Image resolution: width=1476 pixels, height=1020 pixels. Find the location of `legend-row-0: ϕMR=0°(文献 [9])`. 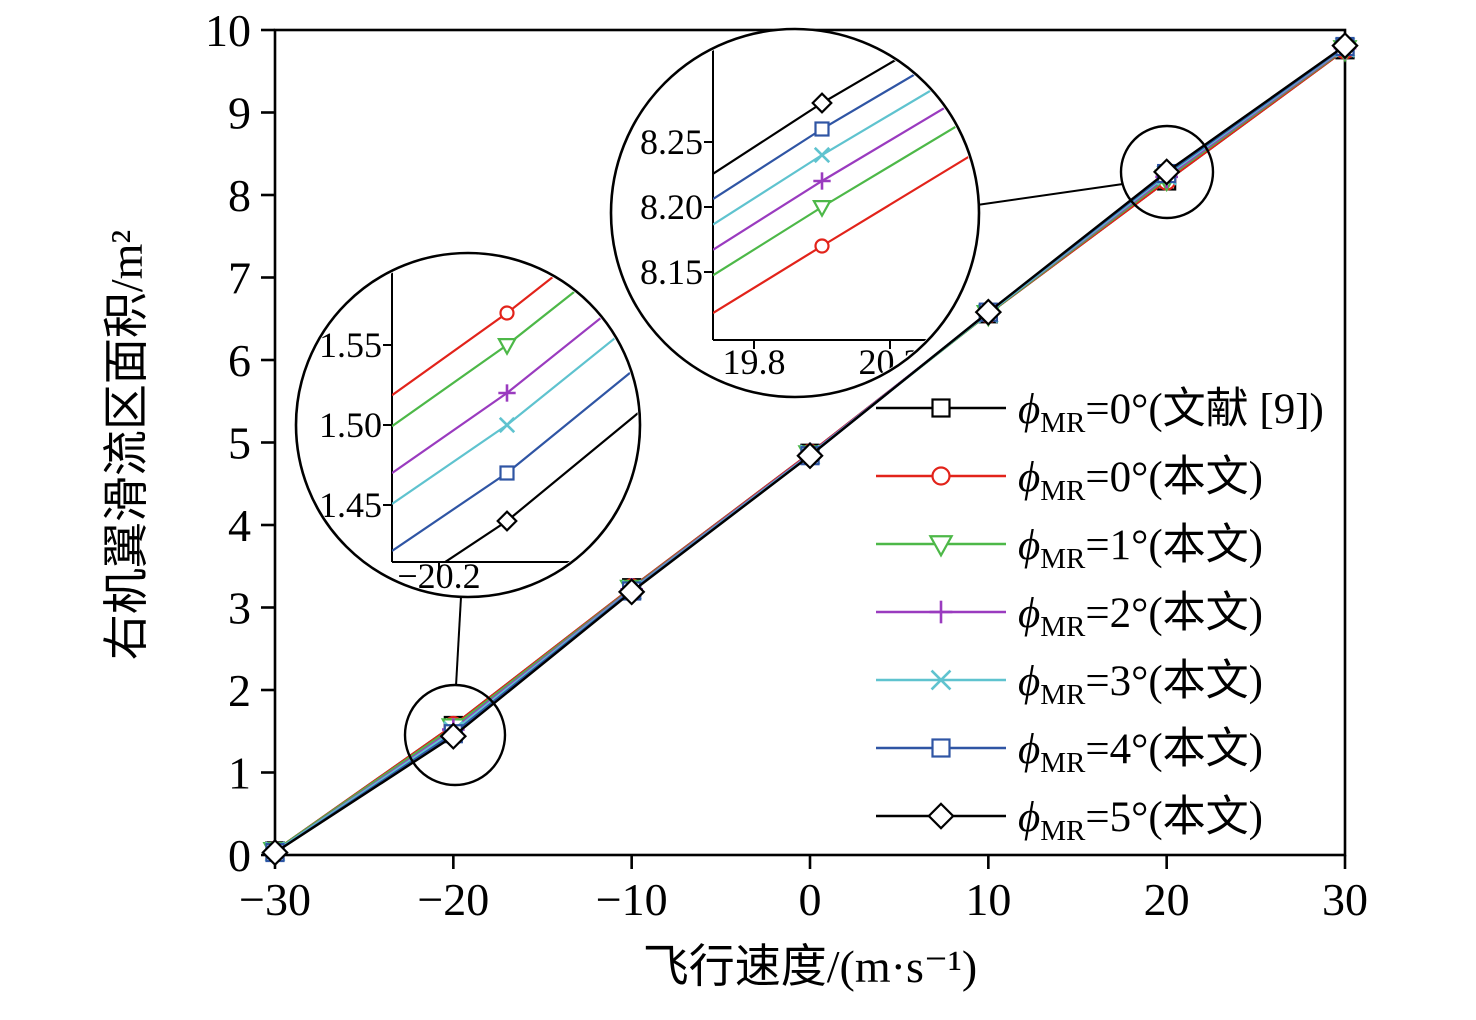

legend-row-0: ϕMR=0°(文献 [9]) is located at coordinates (1100, 412).